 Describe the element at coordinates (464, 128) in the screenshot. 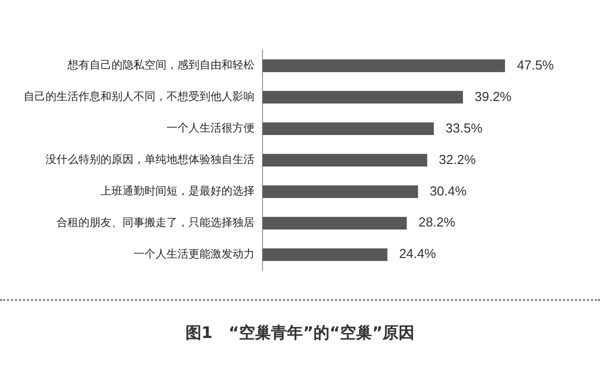

I see `data-label: 33.5%` at that location.